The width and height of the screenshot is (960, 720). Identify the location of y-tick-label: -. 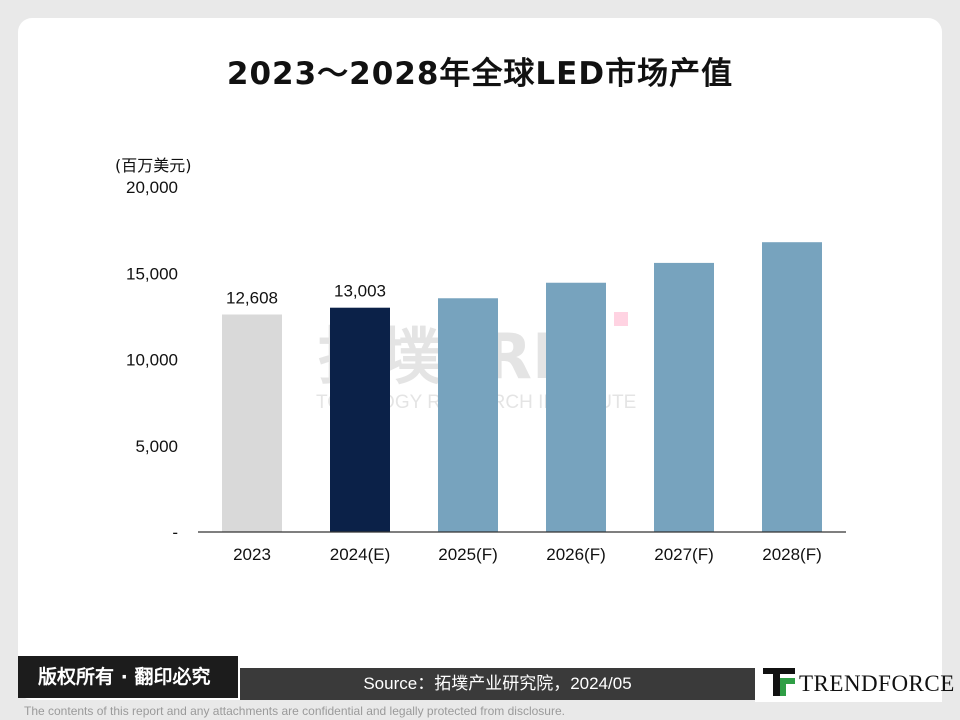
(175, 532).